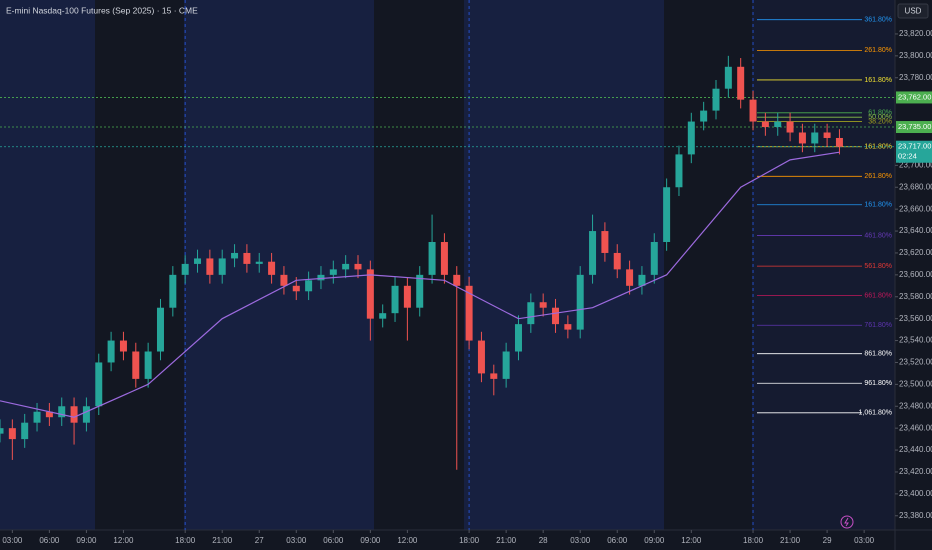 Image resolution: width=932 pixels, height=550 pixels. What do you see at coordinates (915, 318) in the screenshot?
I see `y-tick-label: 23,560.00` at bounding box center [915, 318].